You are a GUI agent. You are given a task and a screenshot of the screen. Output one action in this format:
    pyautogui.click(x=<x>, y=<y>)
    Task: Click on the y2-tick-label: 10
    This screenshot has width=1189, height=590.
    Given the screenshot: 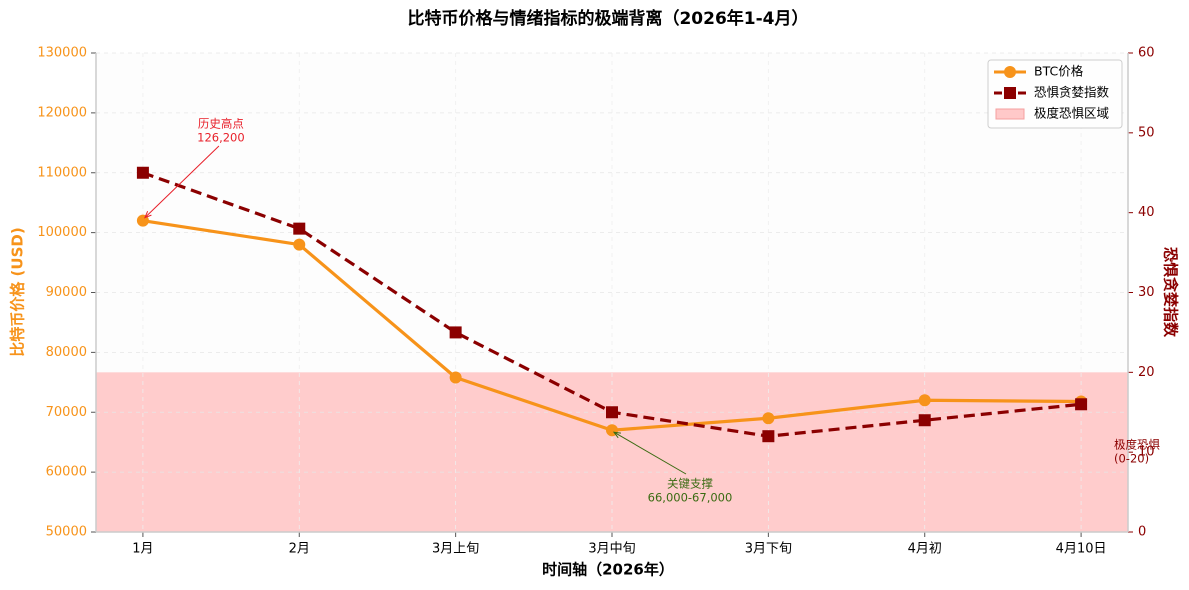 What is the action you would take?
    pyautogui.click(x=1146, y=452)
    